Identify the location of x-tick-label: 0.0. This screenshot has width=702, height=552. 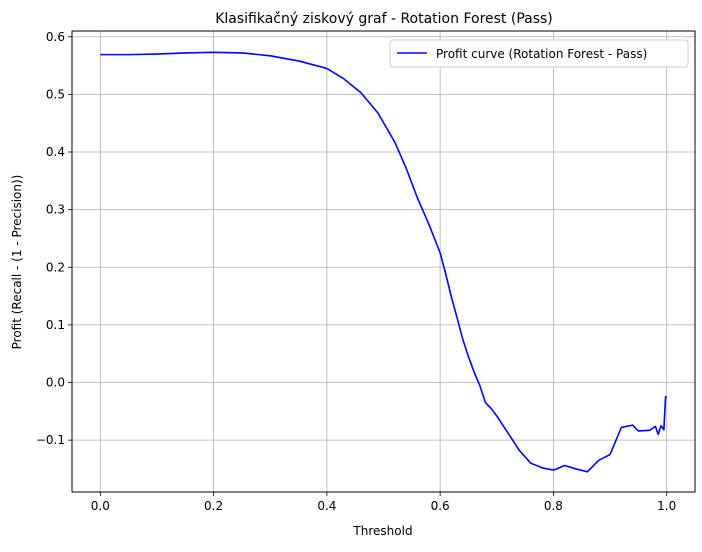
(100, 506).